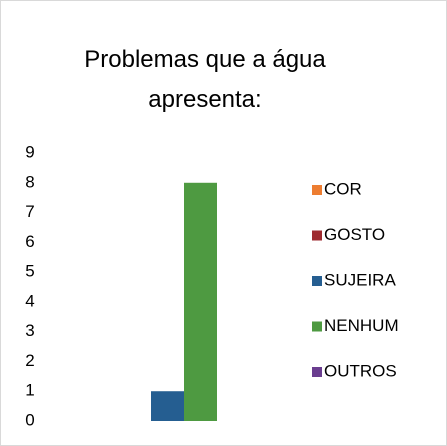 The height and width of the screenshot is (446, 447). I want to click on y-tick-label: 1, so click(29, 390).